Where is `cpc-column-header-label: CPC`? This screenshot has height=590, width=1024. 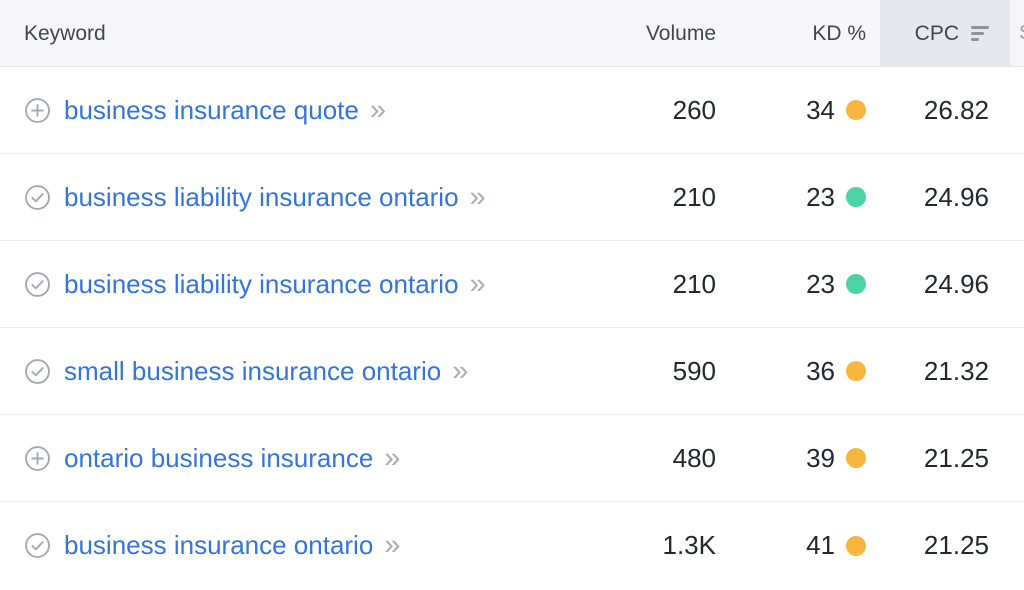
cpc-column-header-label: CPC is located at coordinates (936, 33).